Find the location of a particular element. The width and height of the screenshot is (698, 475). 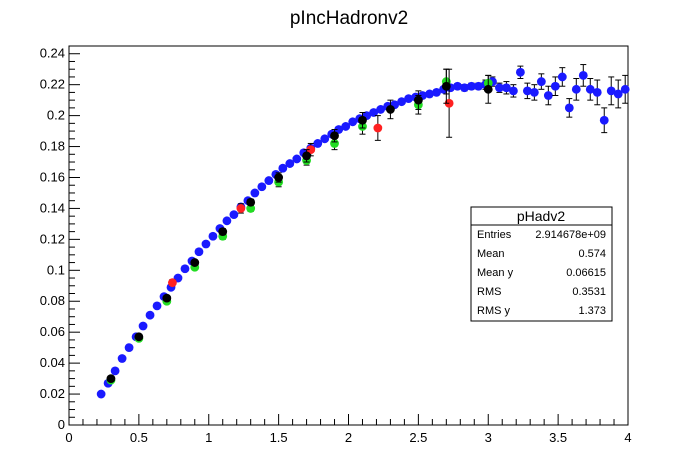

y-tick-label: 0.2 is located at coordinates (56, 115).